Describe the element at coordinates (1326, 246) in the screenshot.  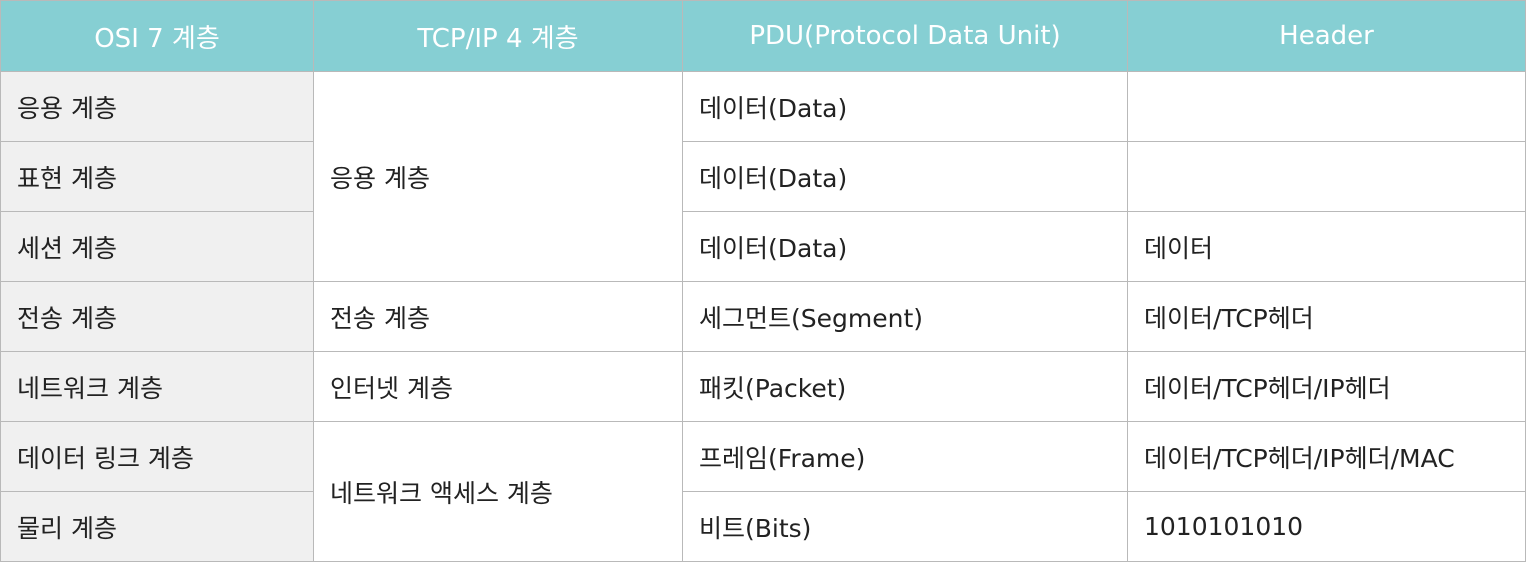
I see `header-cell: 데이터` at that location.